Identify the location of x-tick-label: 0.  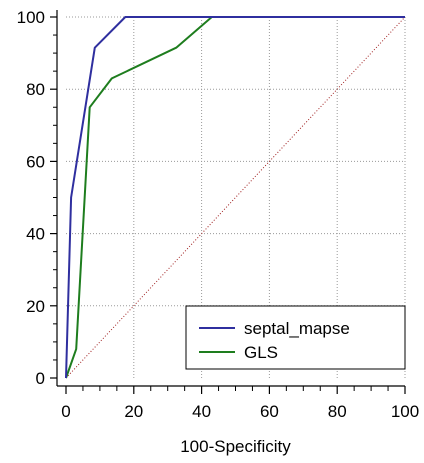
(65, 411).